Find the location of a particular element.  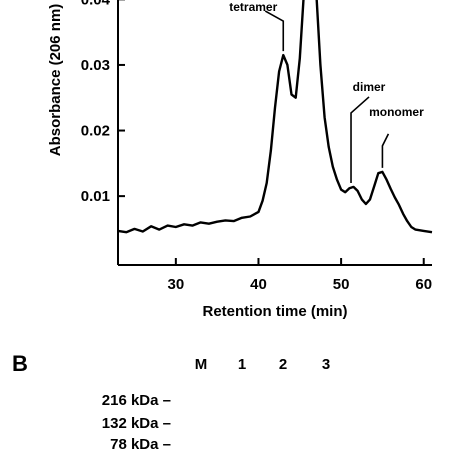

lane-label-1: 1 is located at coordinates (242, 364).